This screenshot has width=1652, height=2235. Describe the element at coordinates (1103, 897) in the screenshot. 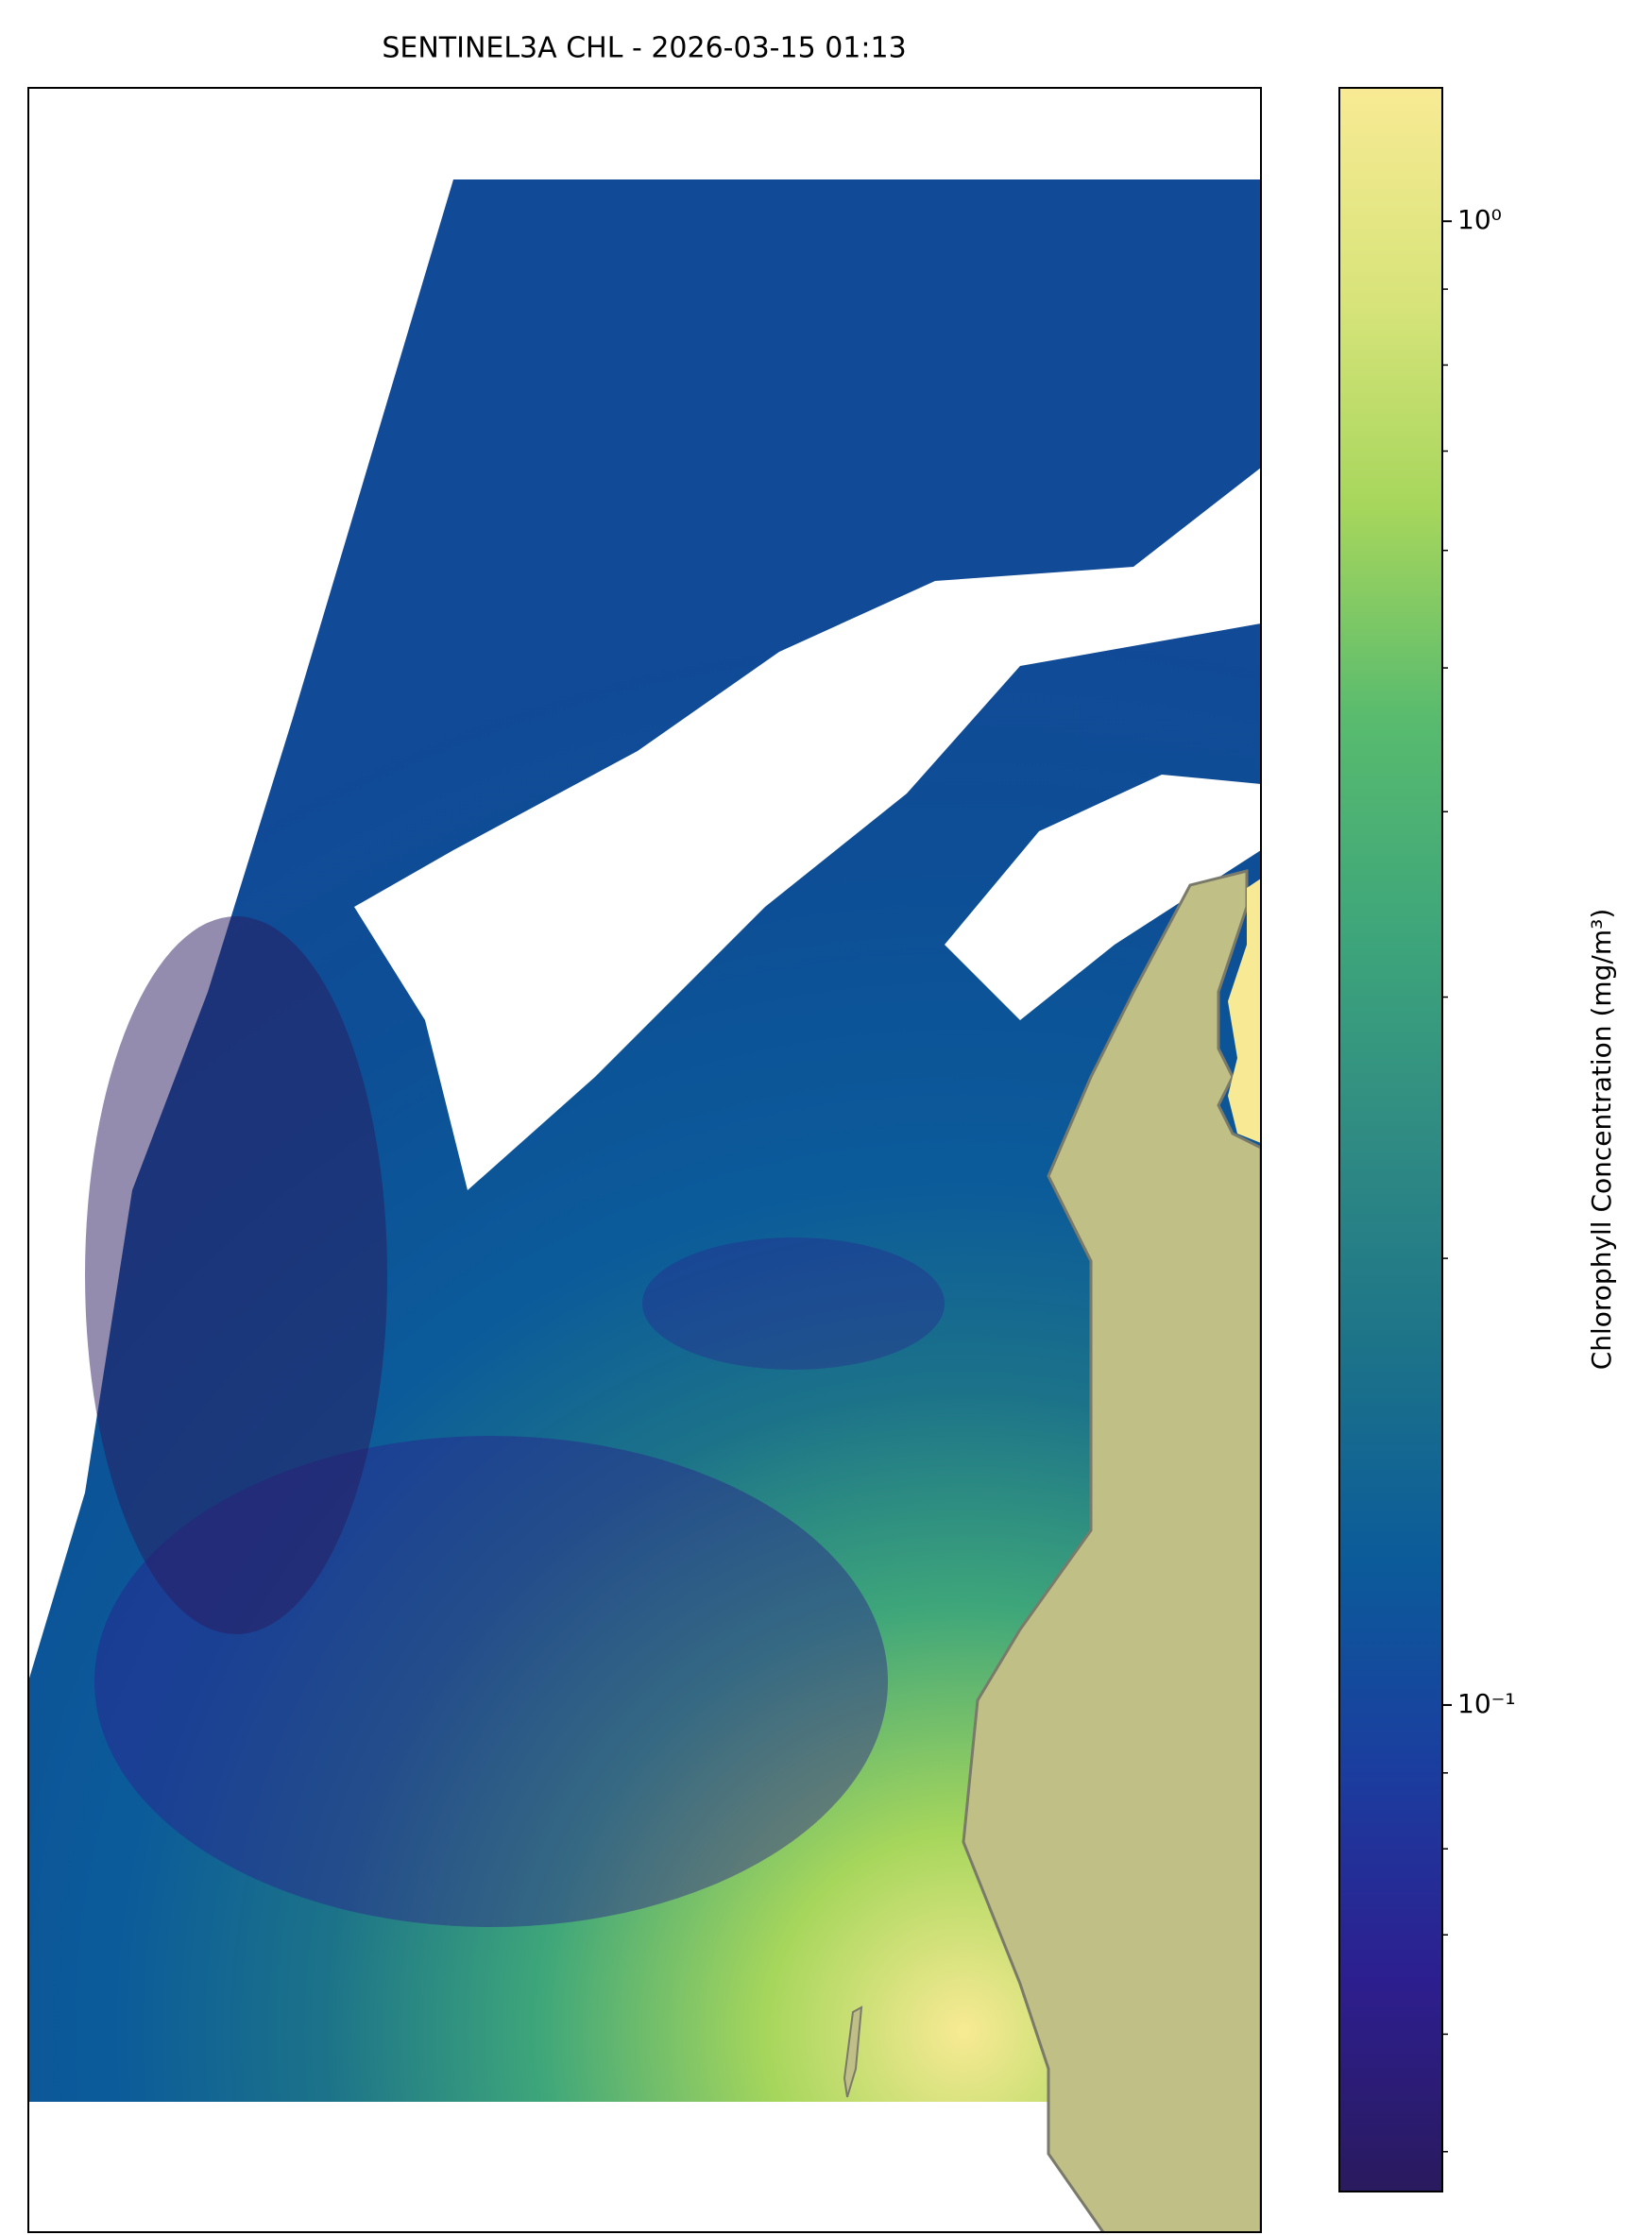

I see `cloud` at that location.